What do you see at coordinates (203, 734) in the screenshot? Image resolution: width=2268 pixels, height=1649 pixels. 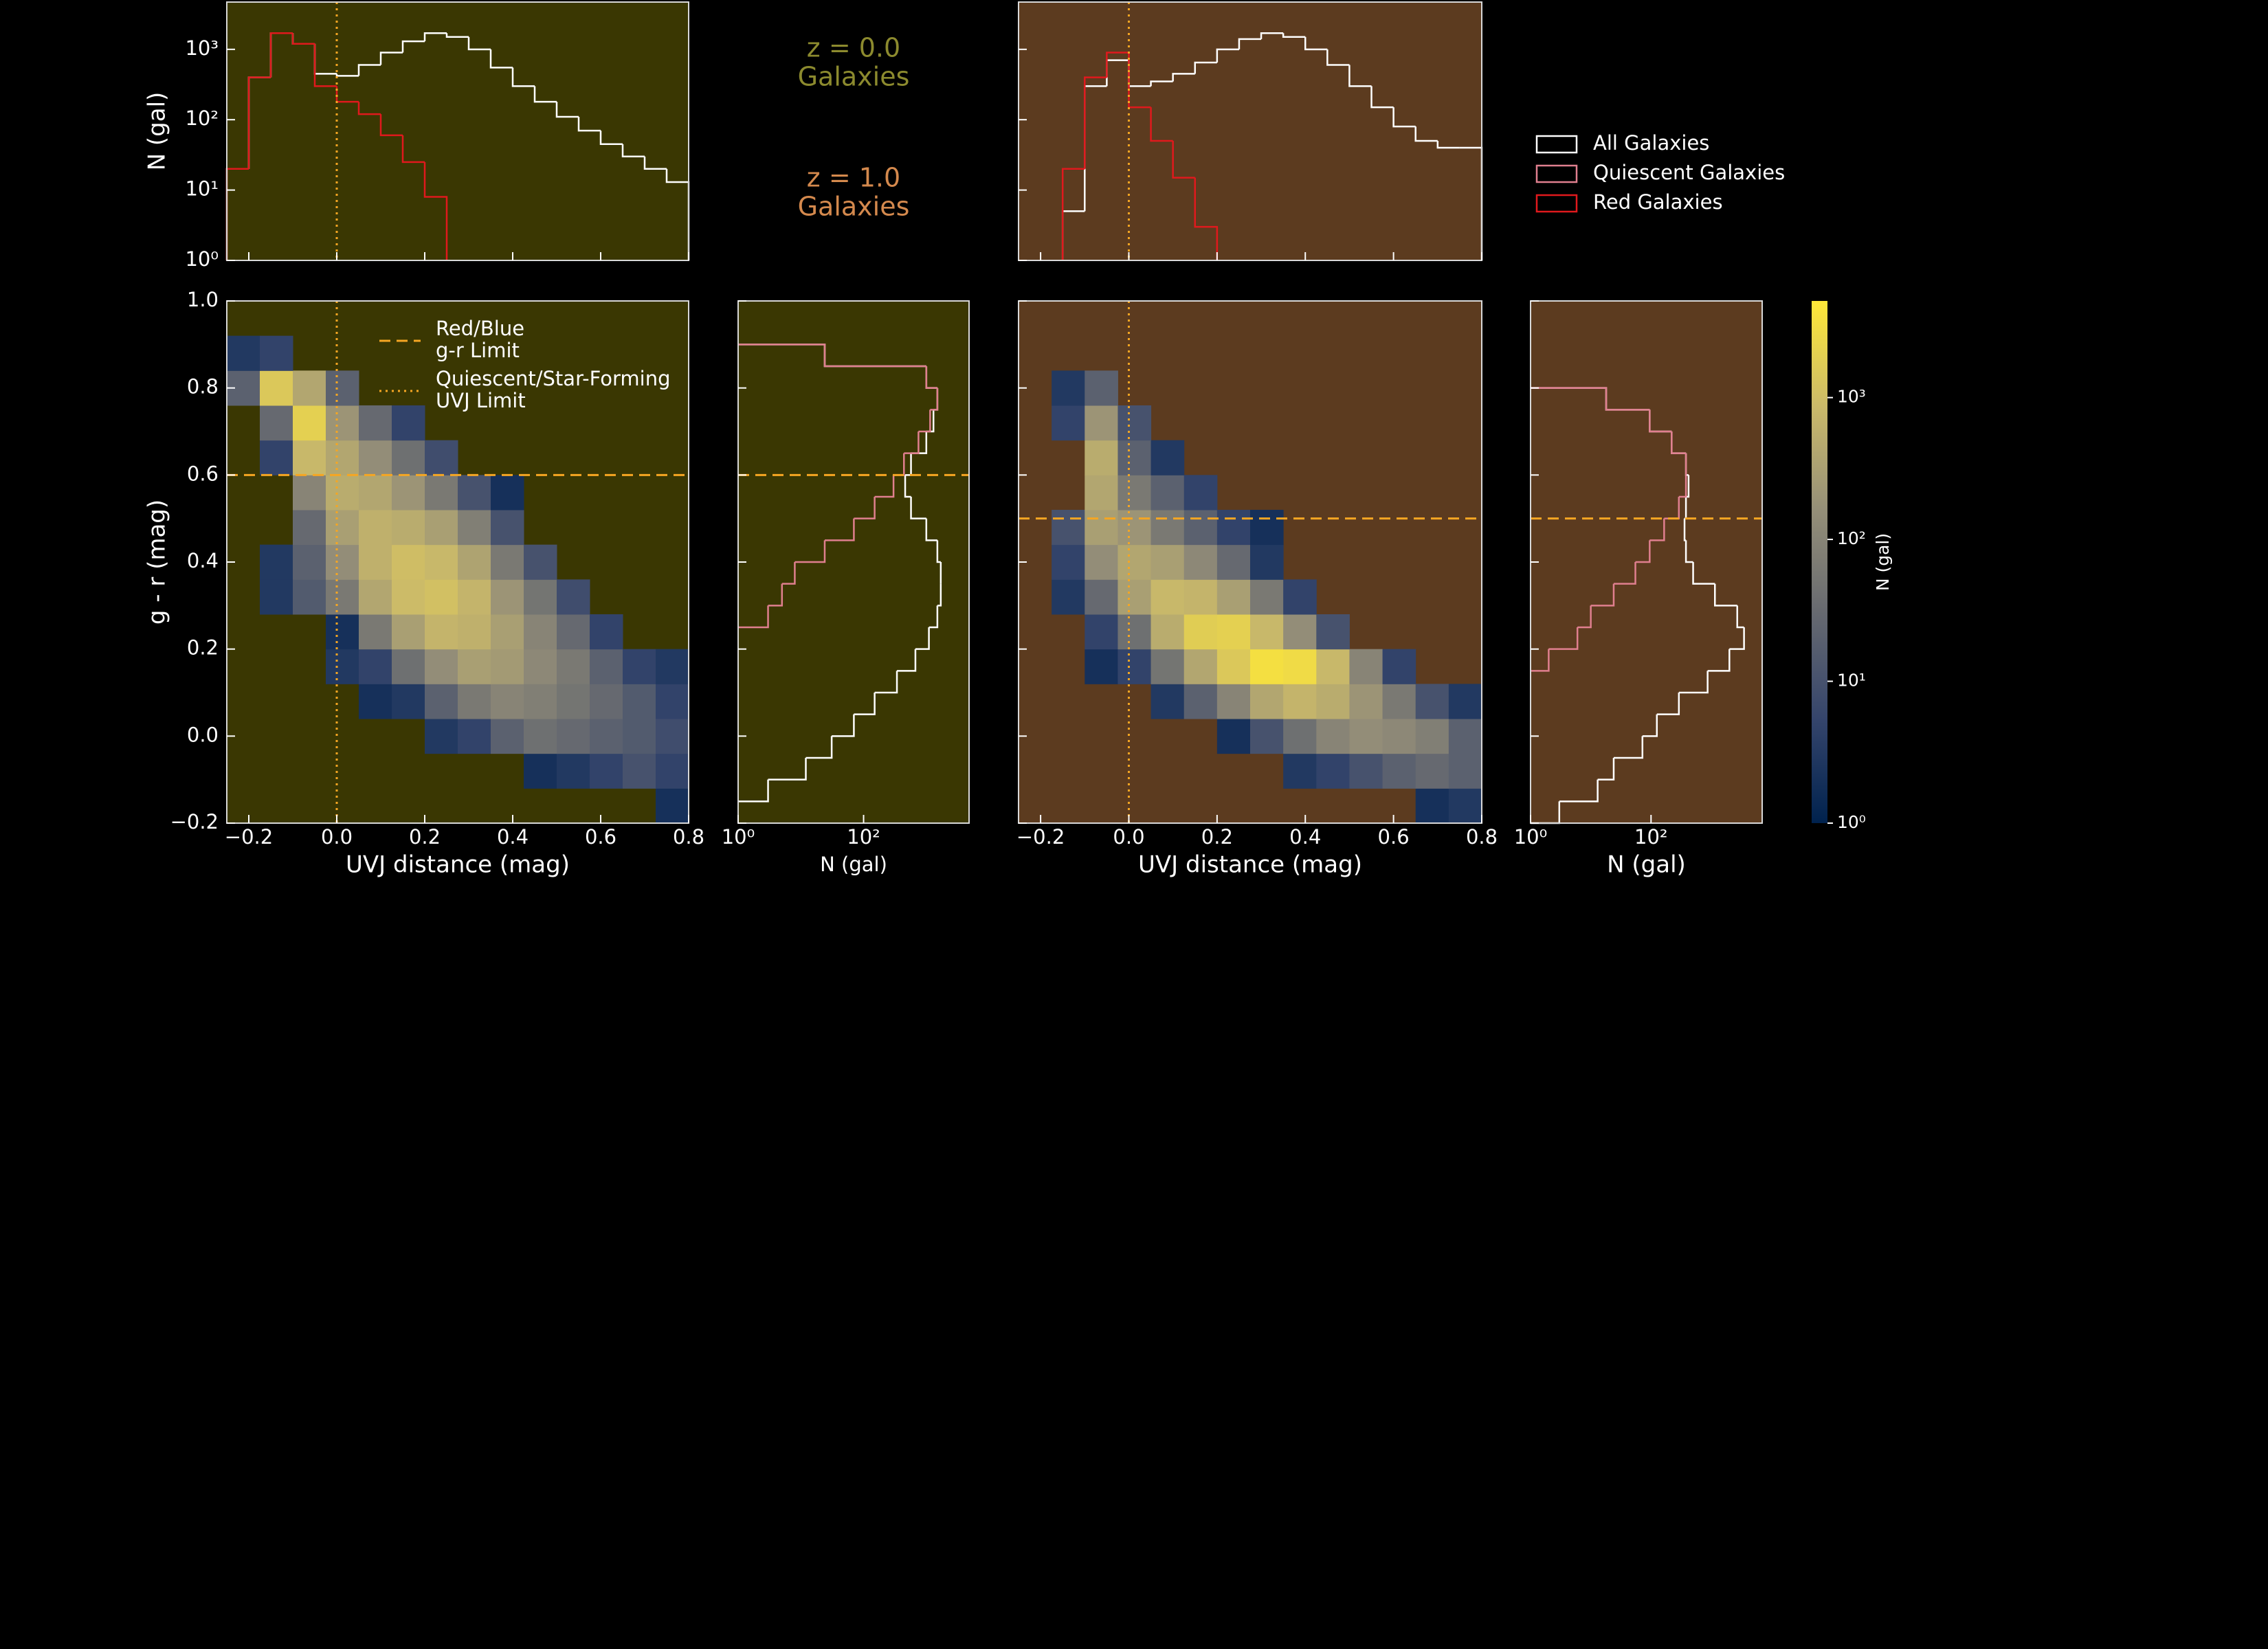 I see `y-tick-label: 0.0` at bounding box center [203, 734].